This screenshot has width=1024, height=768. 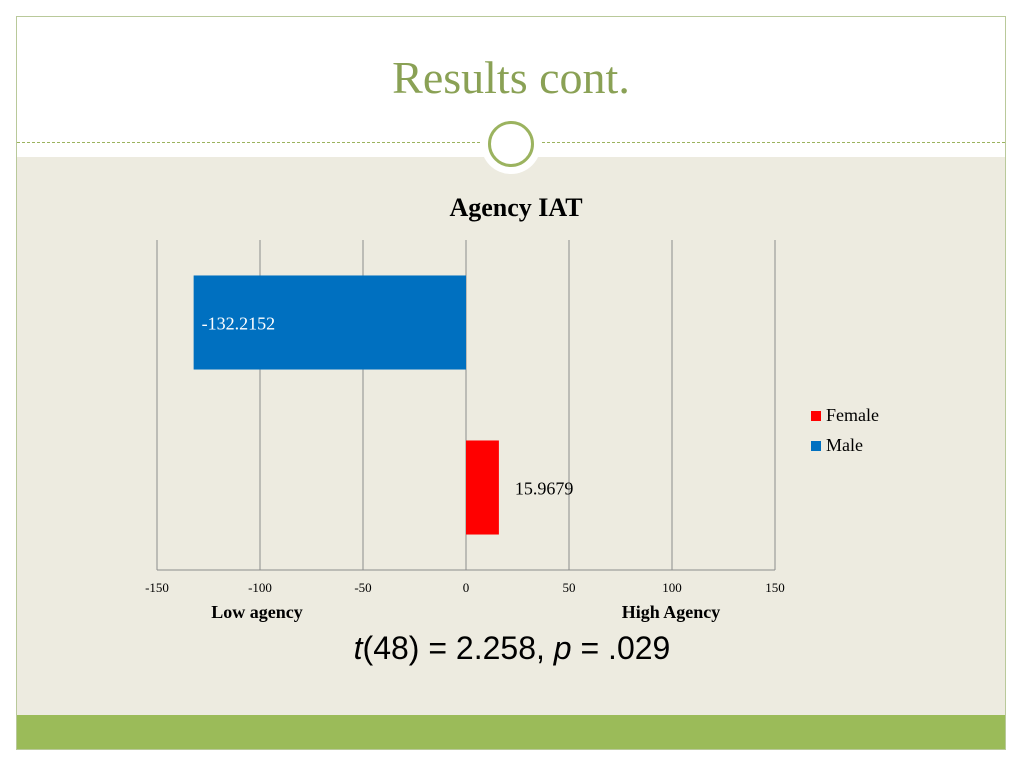 I want to click on data-label-female: 15.9679, so click(x=544, y=489).